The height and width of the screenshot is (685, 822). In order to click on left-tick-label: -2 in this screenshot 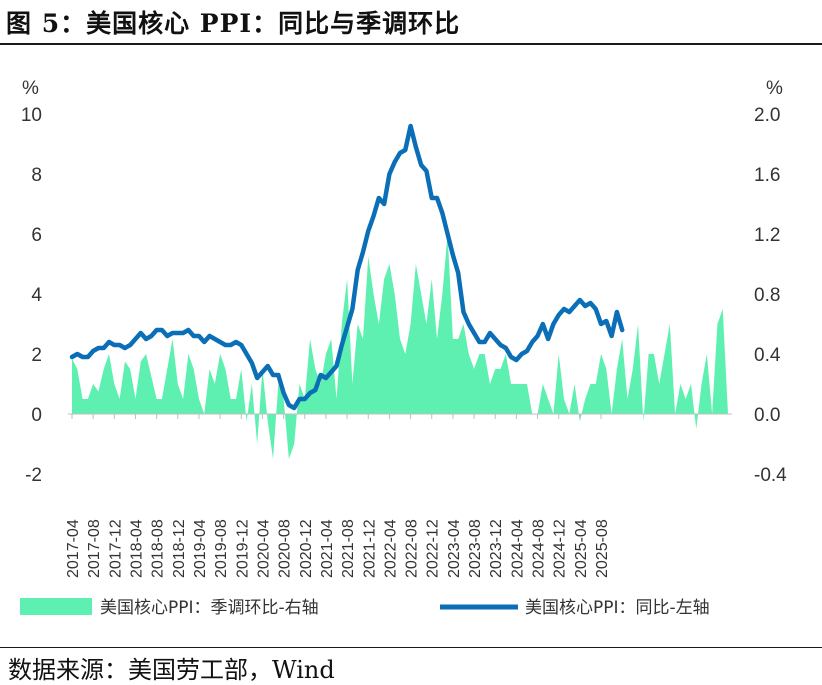, I will do `click(33, 475)`.